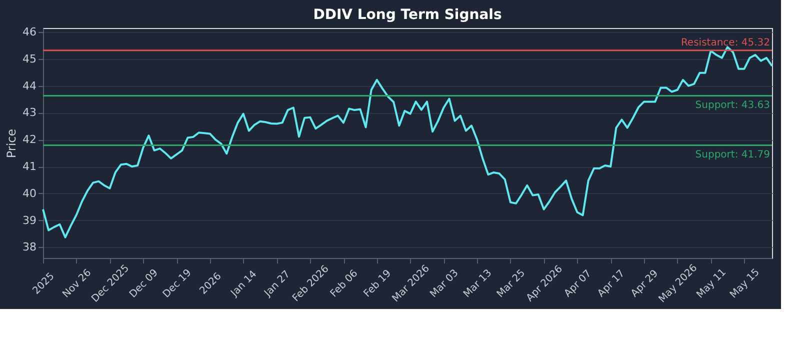  I want to click on y-axis-title: Price, so click(11, 143).